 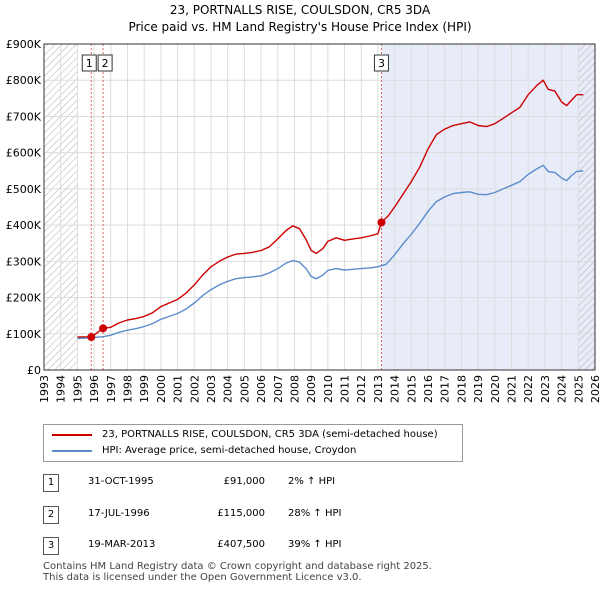 I want to click on x-tick-label: 2018, so click(x=461, y=389).